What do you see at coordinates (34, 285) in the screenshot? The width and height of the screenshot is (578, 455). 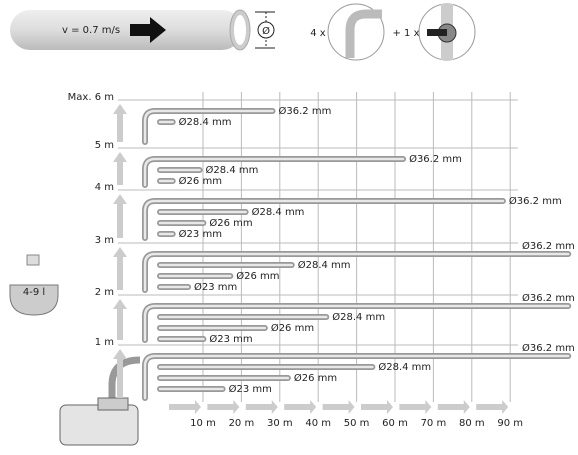 I see `tank-icon` at bounding box center [34, 285].